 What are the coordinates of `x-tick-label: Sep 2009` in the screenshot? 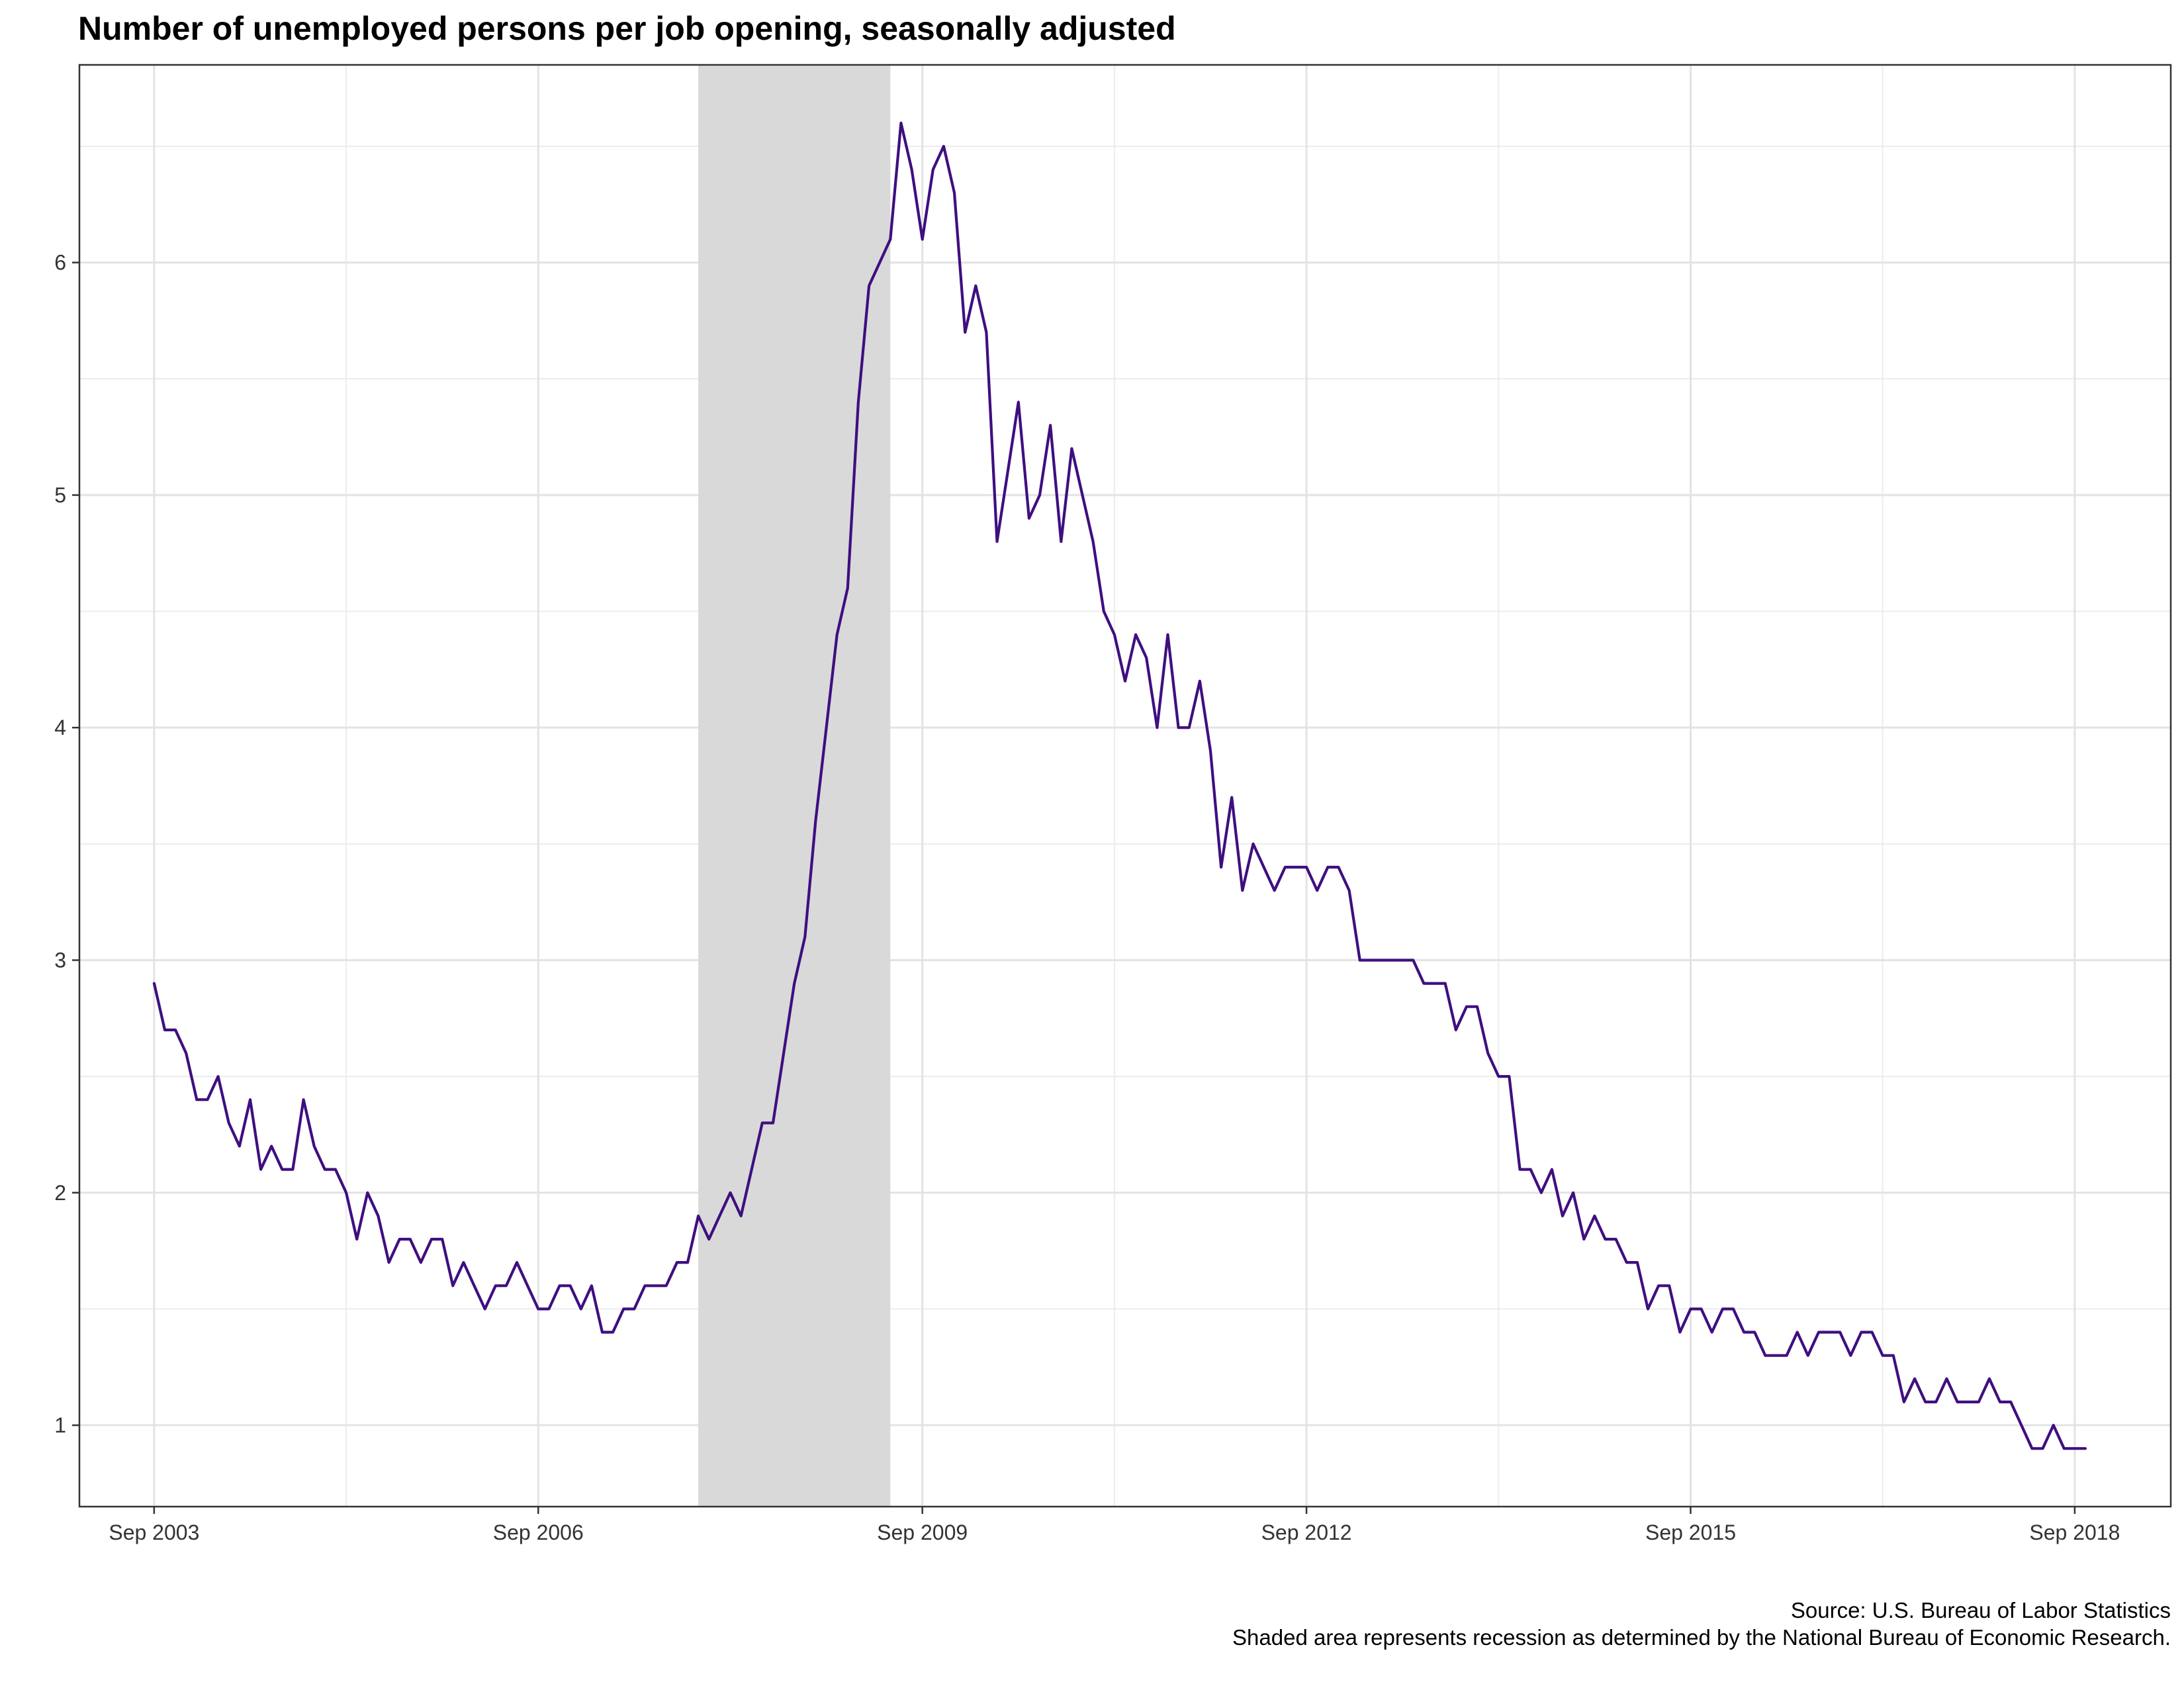 It's located at (923, 1532).